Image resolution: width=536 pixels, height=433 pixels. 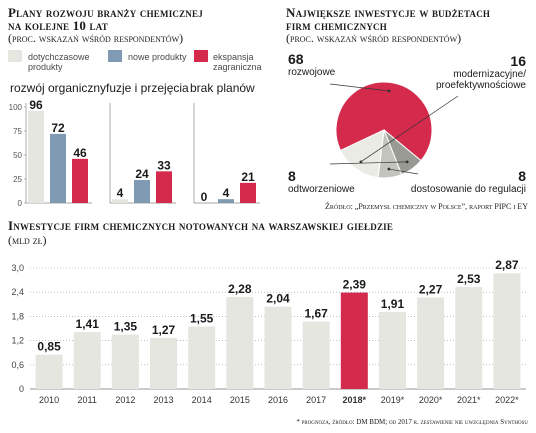 What do you see at coordinates (431, 343) in the screenshot?
I see `bar-2020` at bounding box center [431, 343].